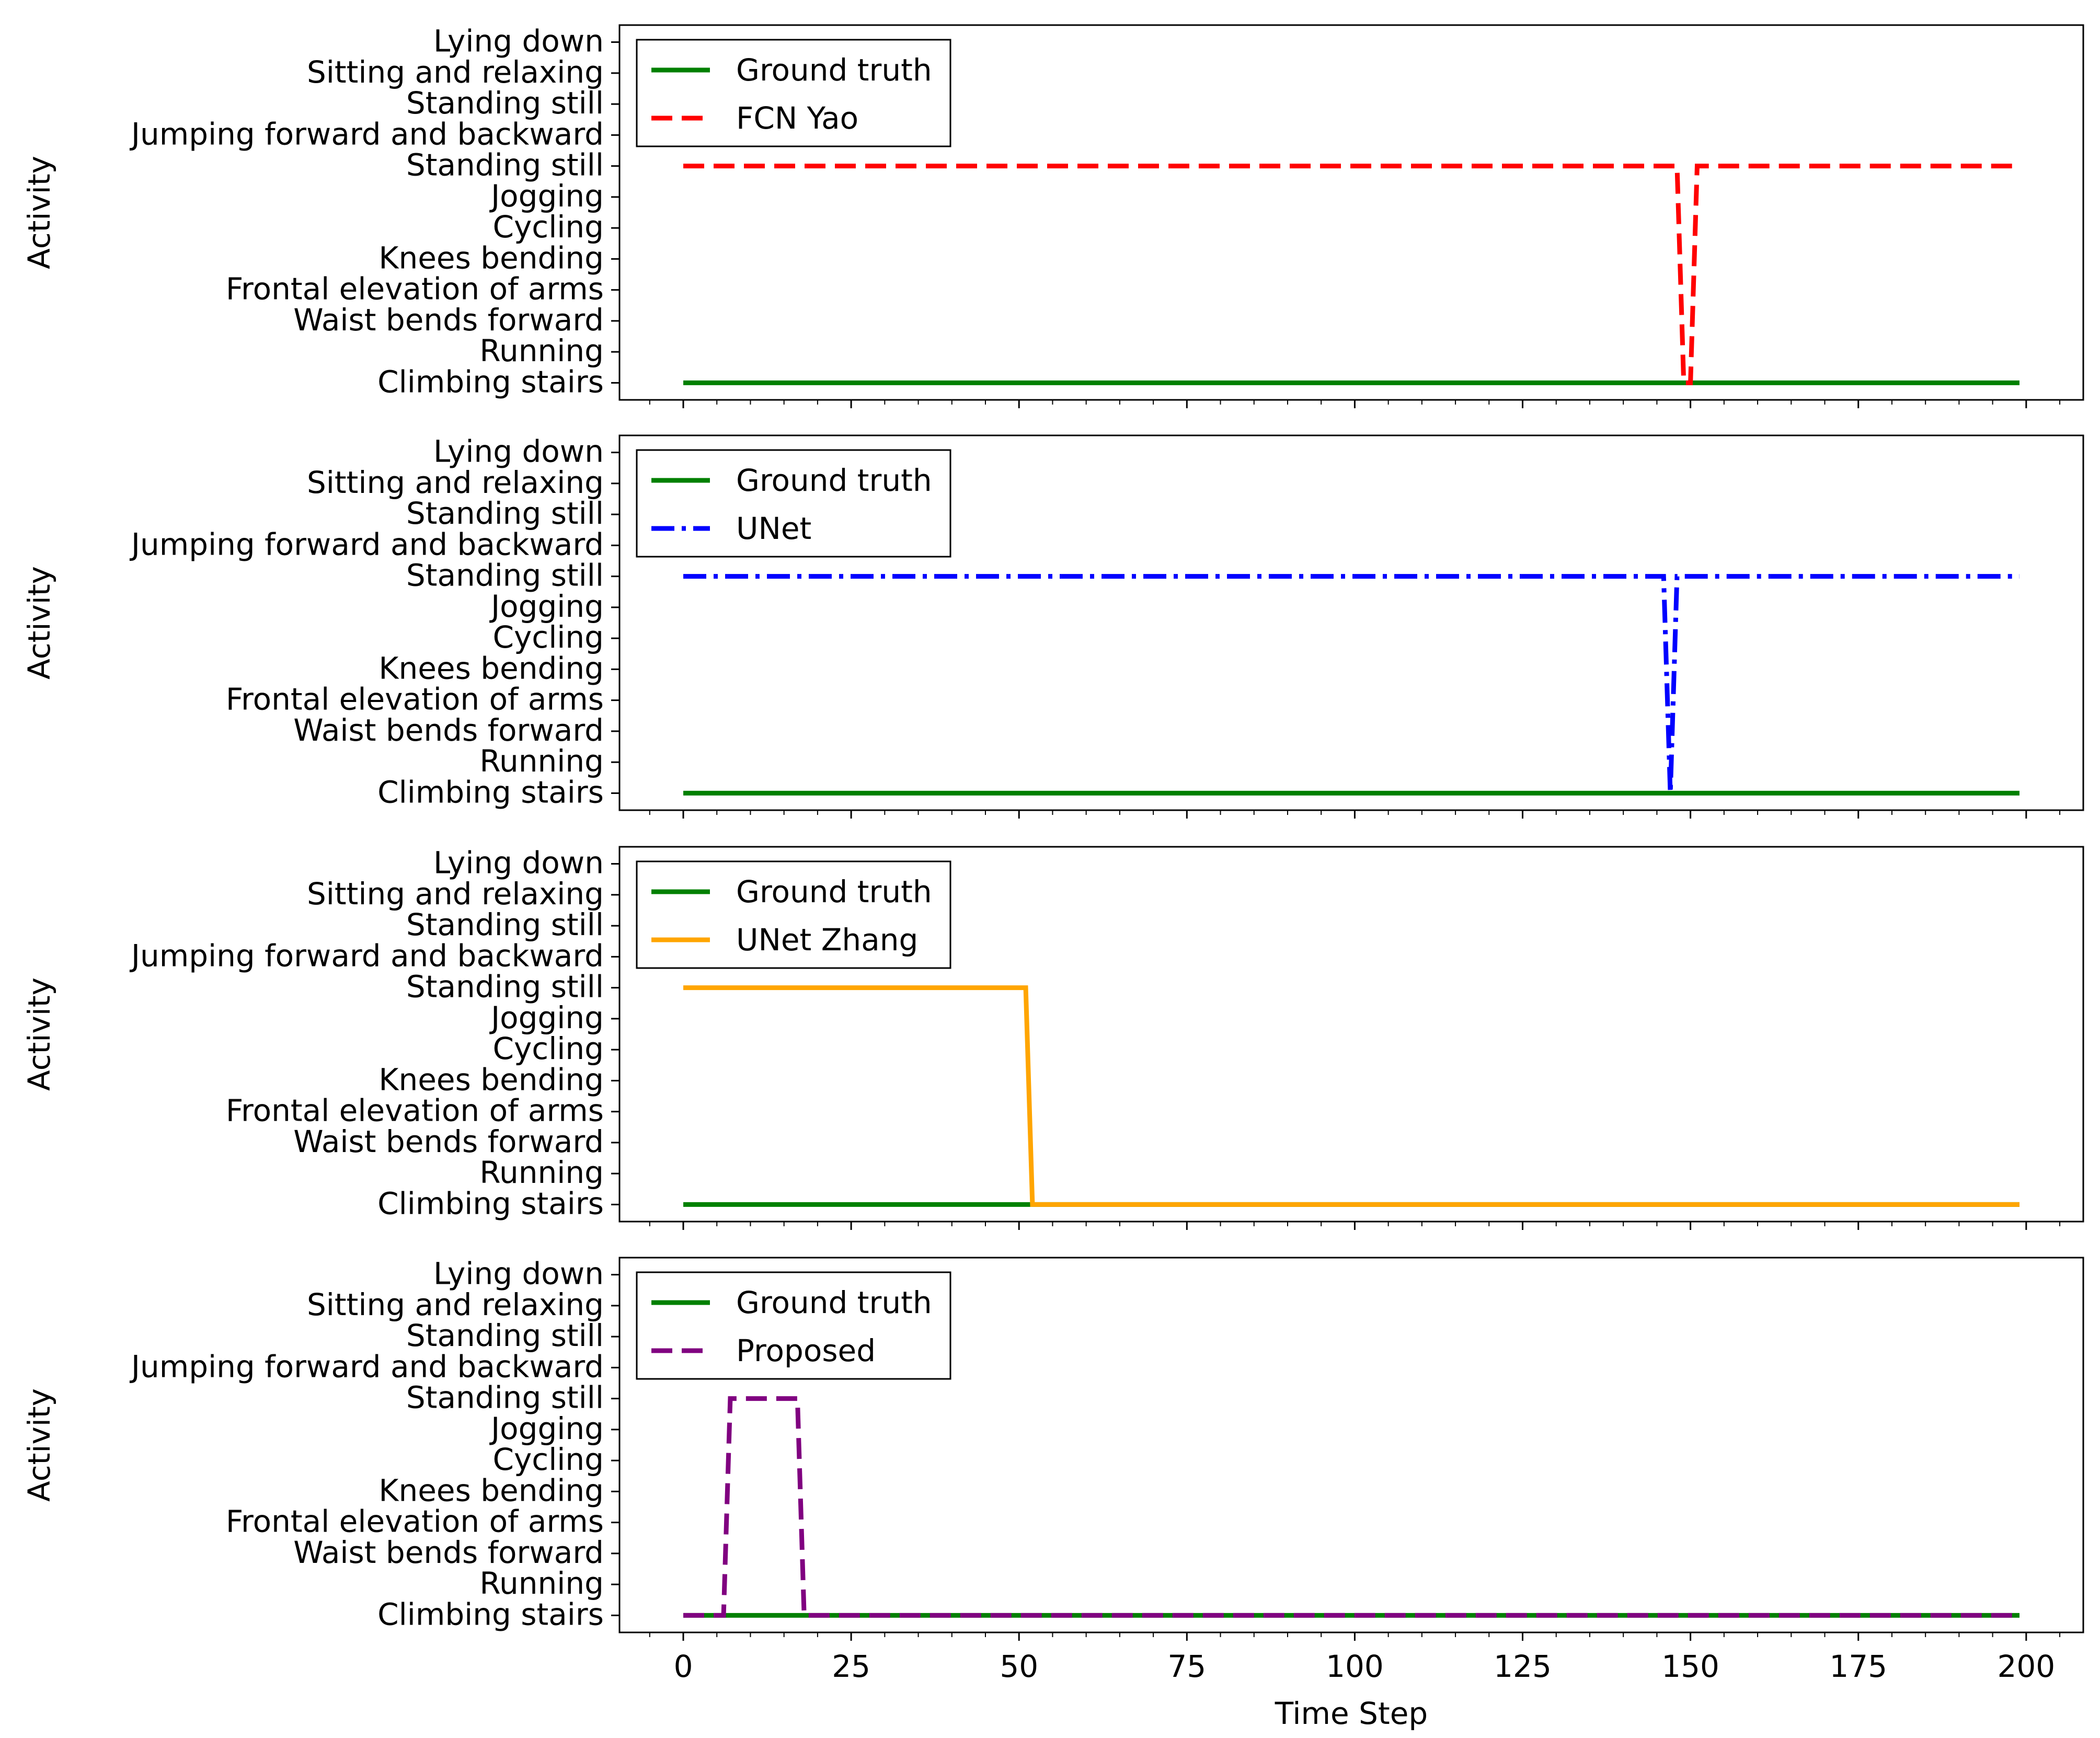  Describe the element at coordinates (797, 118) in the screenshot. I see `legend-label: FCN Yao` at that location.